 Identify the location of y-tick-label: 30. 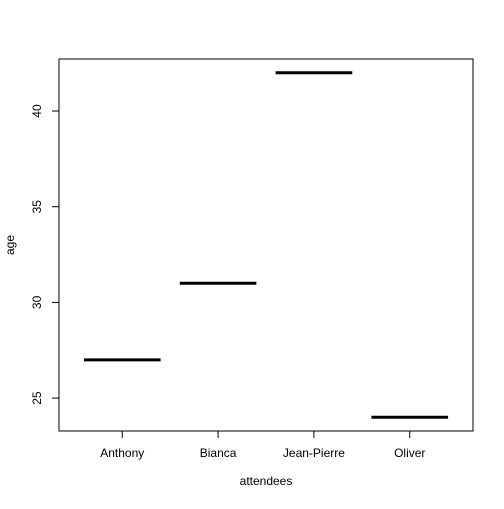
(37, 302).